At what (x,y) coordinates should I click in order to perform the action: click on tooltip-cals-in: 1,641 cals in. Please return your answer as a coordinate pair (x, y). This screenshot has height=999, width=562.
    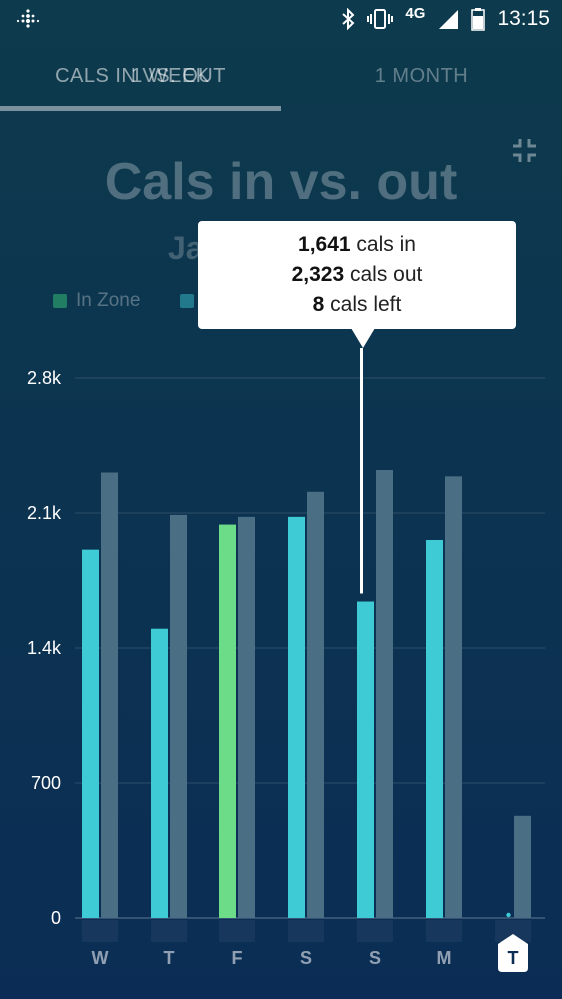
    Looking at the image, I should click on (357, 244).